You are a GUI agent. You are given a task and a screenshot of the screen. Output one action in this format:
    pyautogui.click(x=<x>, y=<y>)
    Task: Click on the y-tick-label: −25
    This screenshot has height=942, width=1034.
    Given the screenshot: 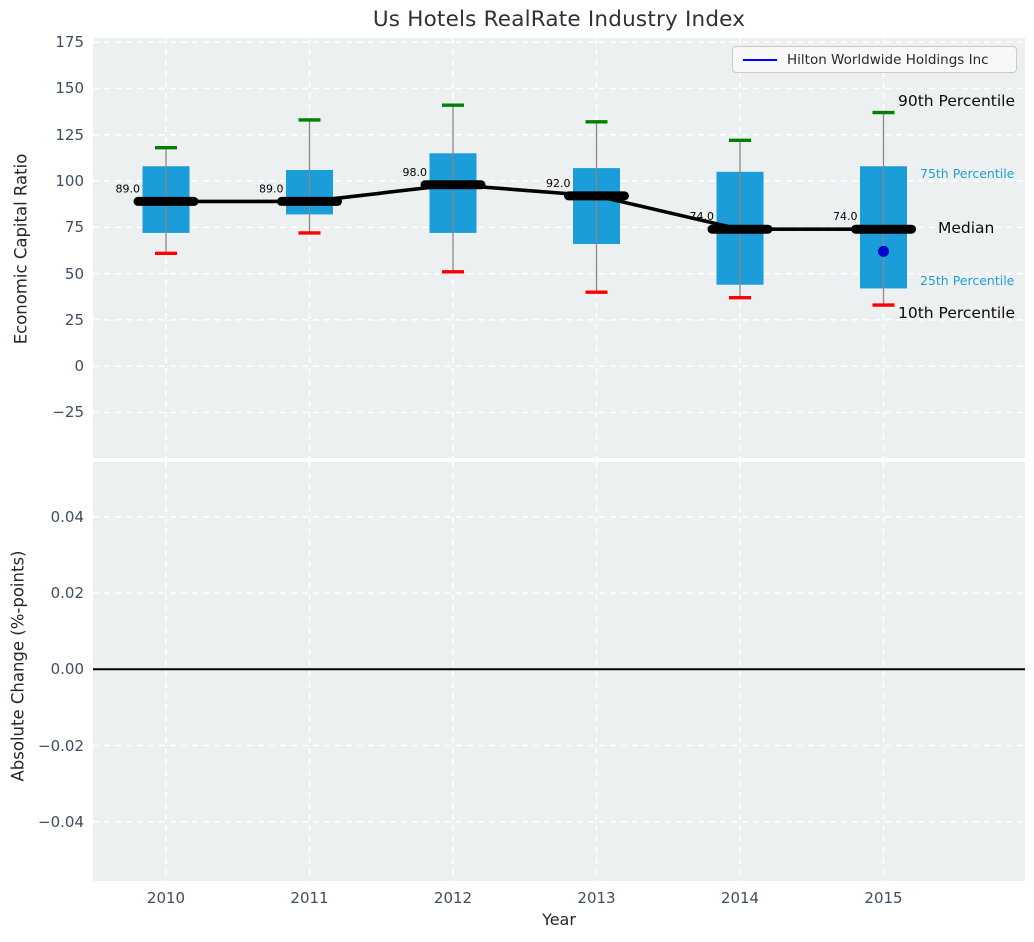 What is the action you would take?
    pyautogui.click(x=68, y=412)
    